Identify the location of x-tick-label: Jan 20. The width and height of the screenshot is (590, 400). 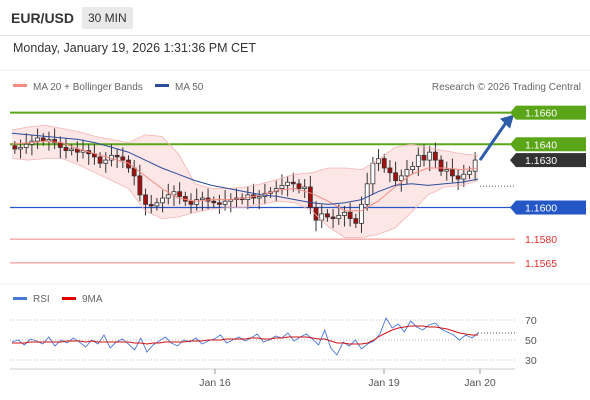
(480, 383).